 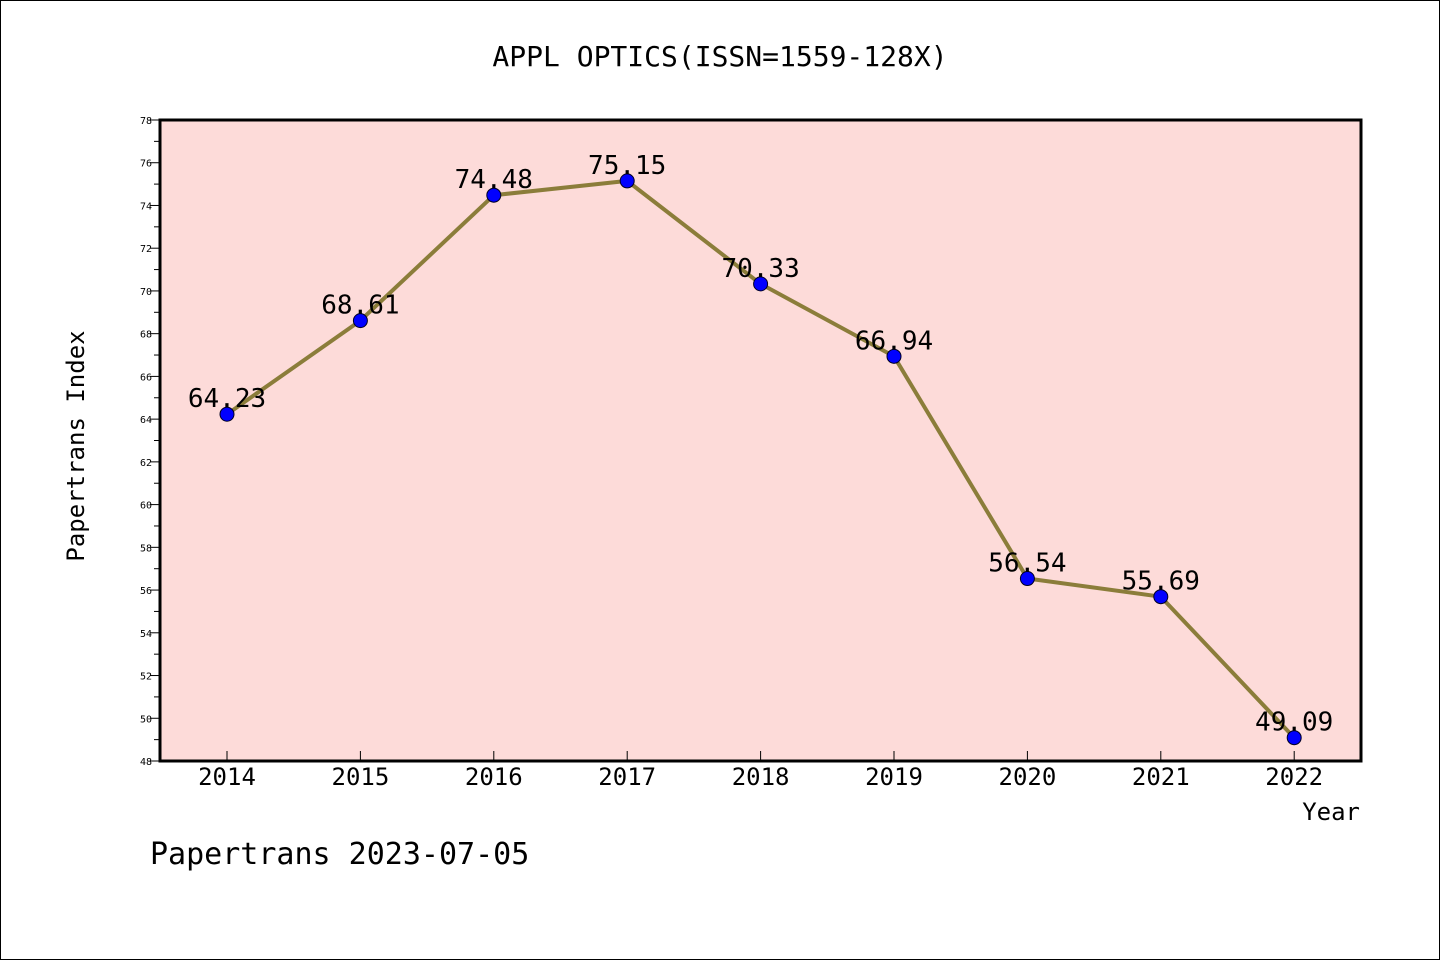 What do you see at coordinates (146, 762) in the screenshot?
I see `y-tick-label: 48` at bounding box center [146, 762].